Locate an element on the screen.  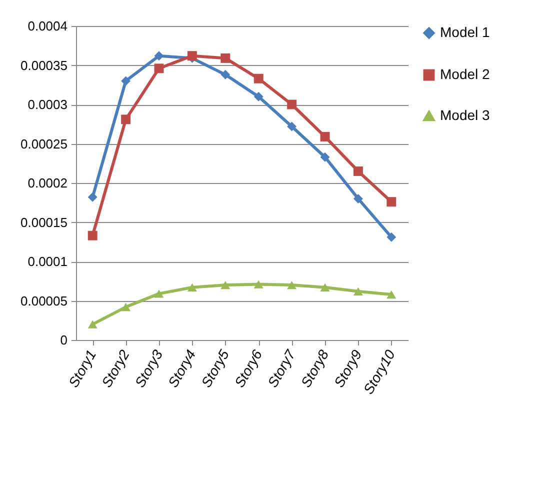
y-tick-label: 0 is located at coordinates (64, 340).